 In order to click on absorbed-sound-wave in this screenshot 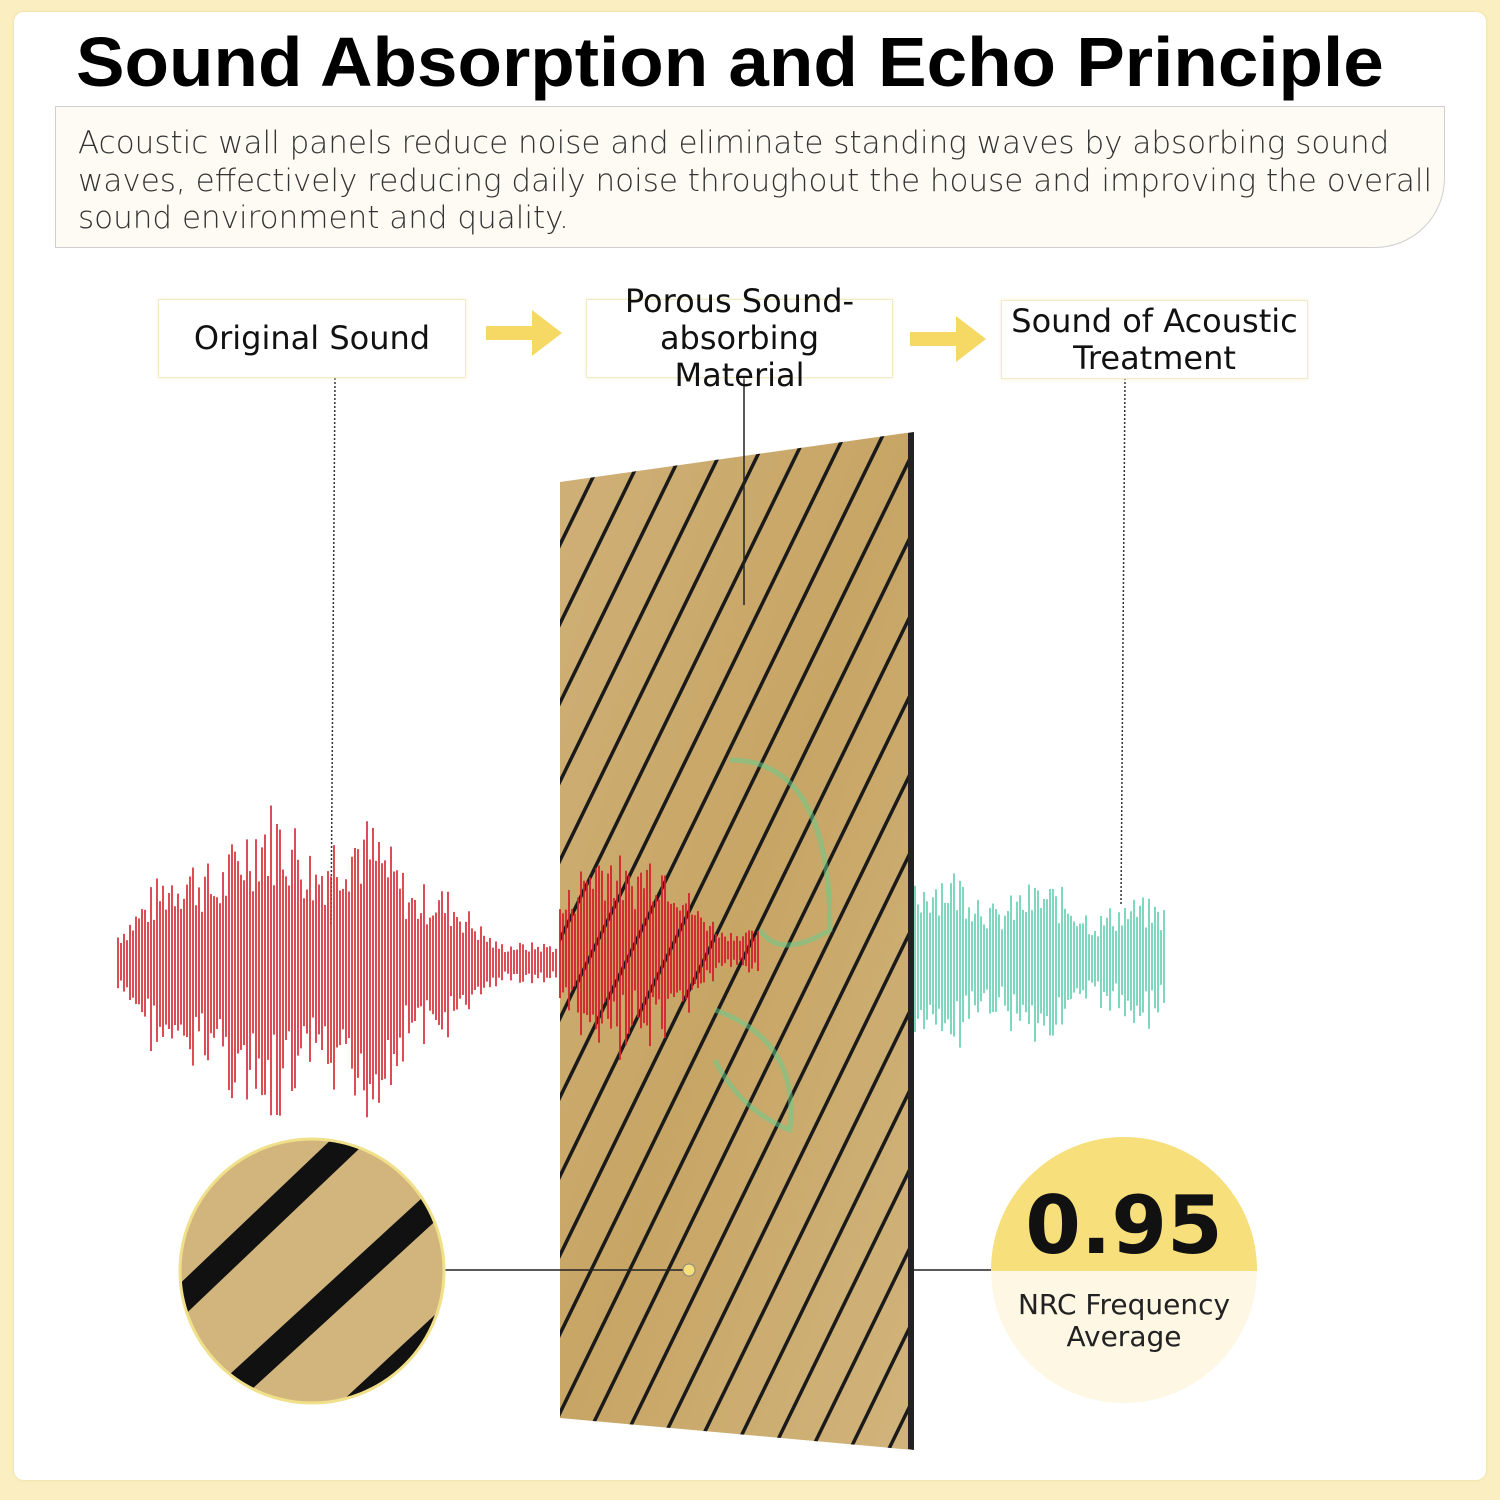, I will do `click(659, 957)`.